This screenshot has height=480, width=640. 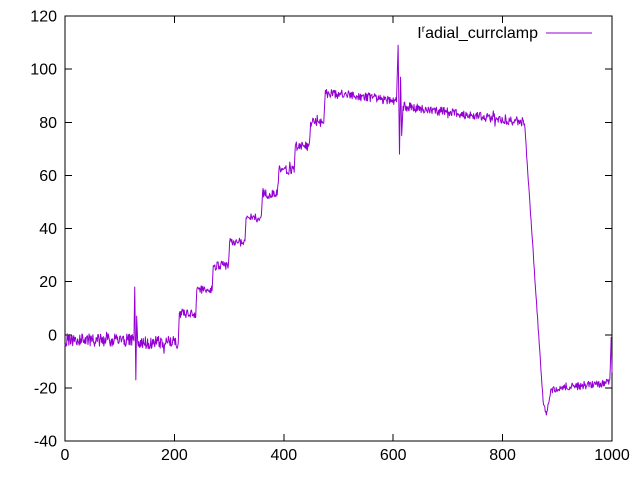 I want to click on legend-label-superscript: r, so click(x=424, y=29).